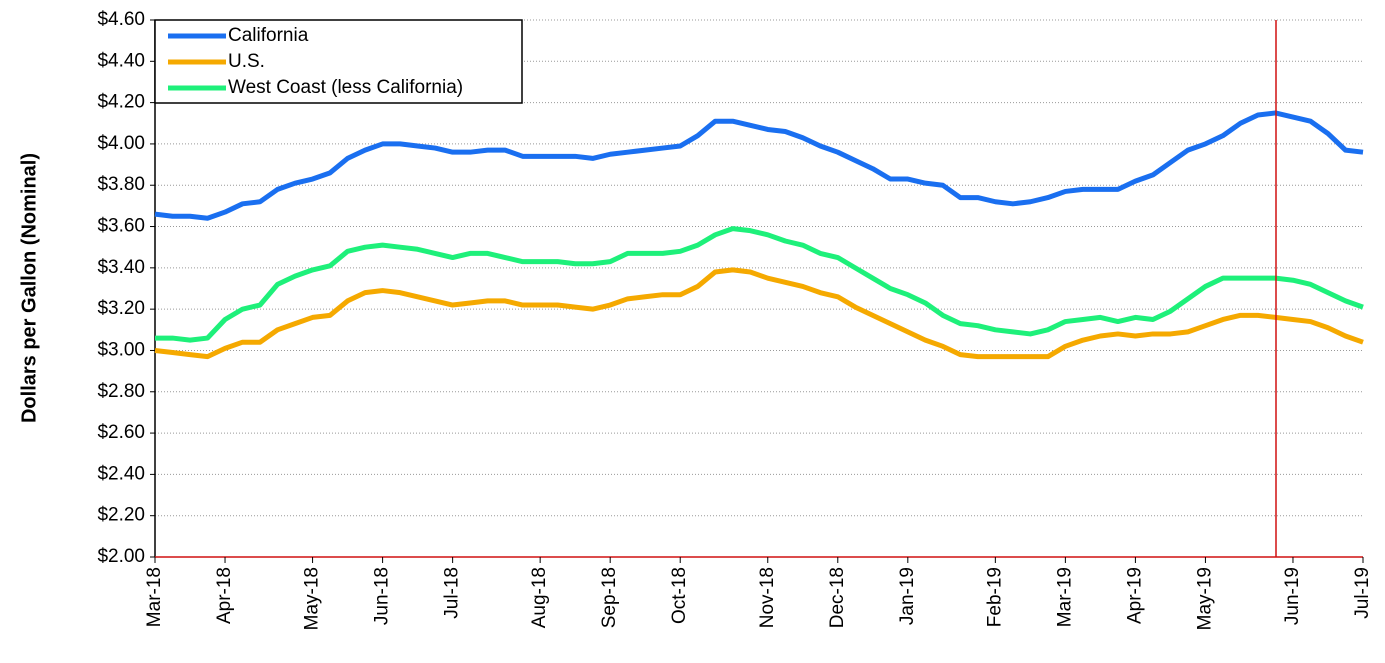  I want to click on y-tick-label: $3.00, so click(121, 349).